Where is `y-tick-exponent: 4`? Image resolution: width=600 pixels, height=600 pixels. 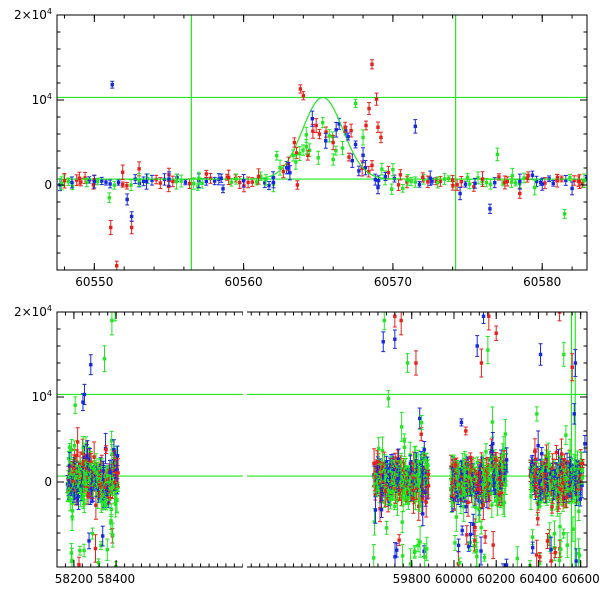
y-tick-exponent: 4 is located at coordinates (49, 96).